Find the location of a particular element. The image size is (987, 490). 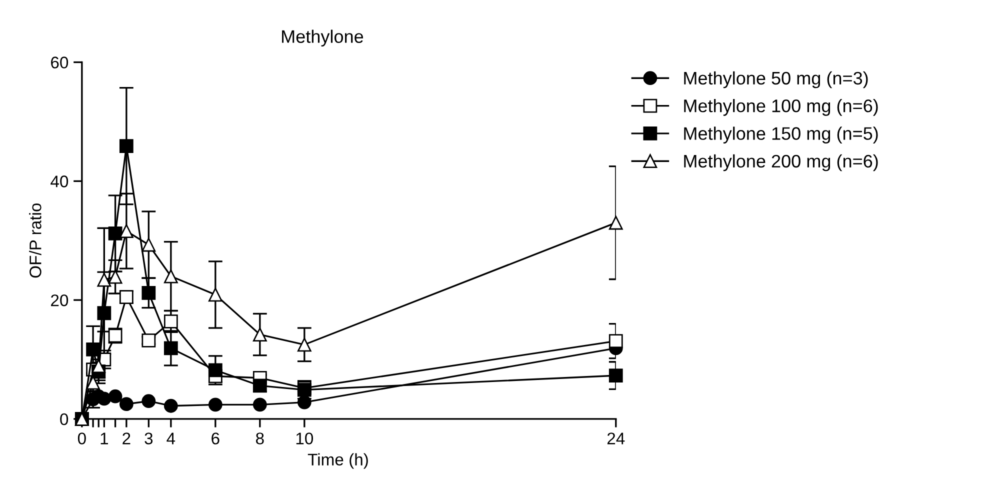

x-axis-title: Time (h) is located at coordinates (338, 461).